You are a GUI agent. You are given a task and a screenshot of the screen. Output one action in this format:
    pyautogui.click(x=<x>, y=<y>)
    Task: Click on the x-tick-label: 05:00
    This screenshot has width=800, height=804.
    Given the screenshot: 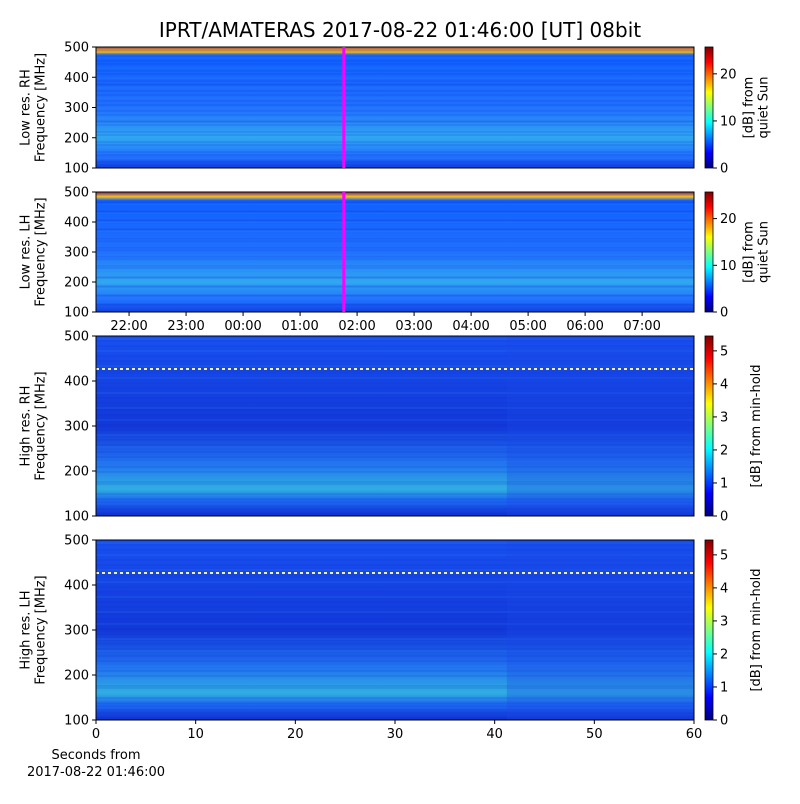 What is the action you would take?
    pyautogui.click(x=527, y=326)
    